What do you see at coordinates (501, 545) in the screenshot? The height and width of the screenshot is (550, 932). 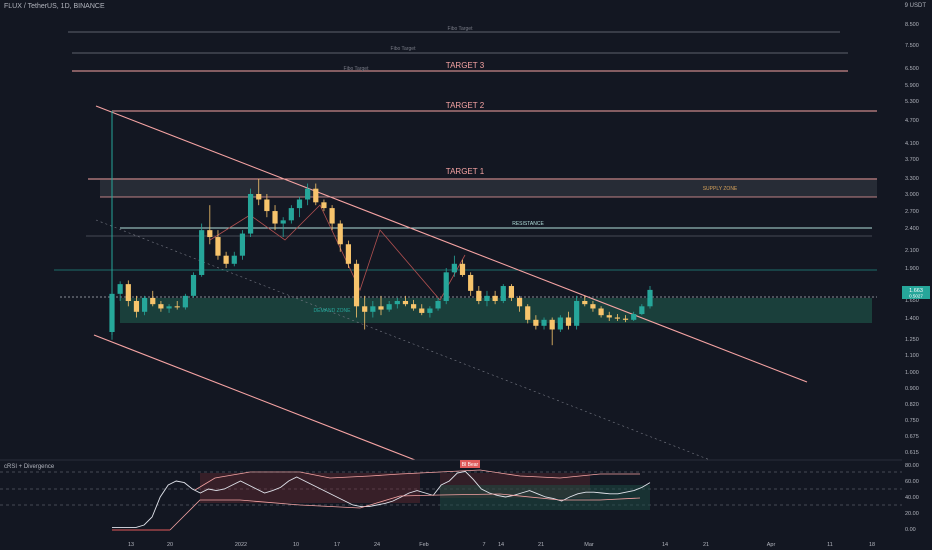 I see `time-axis: 13 20 2022 10 17 24 Feb 7 14 21 Mar 14 21 Apr 11 18` at bounding box center [501, 545].